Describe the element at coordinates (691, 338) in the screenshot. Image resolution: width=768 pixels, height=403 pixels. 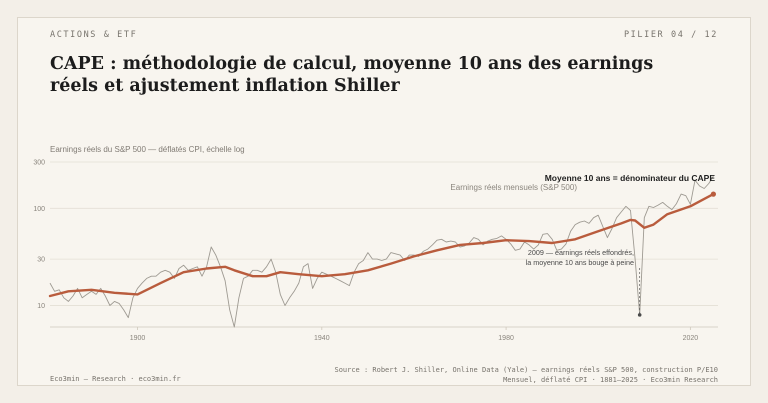
I see `x-tick-label: 2020` at that location.